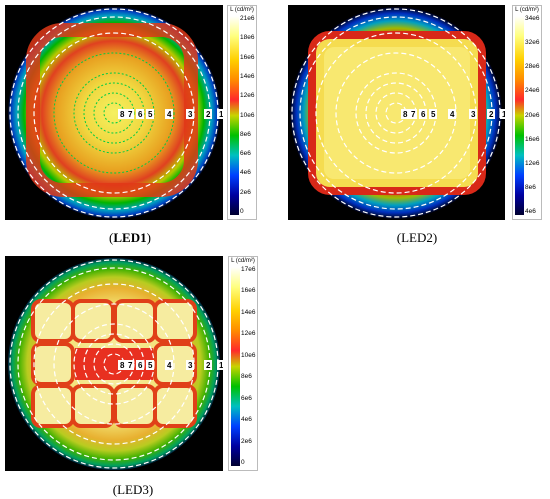 The image size is (550, 499). I want to click on led-chip-array, so click(114, 363).